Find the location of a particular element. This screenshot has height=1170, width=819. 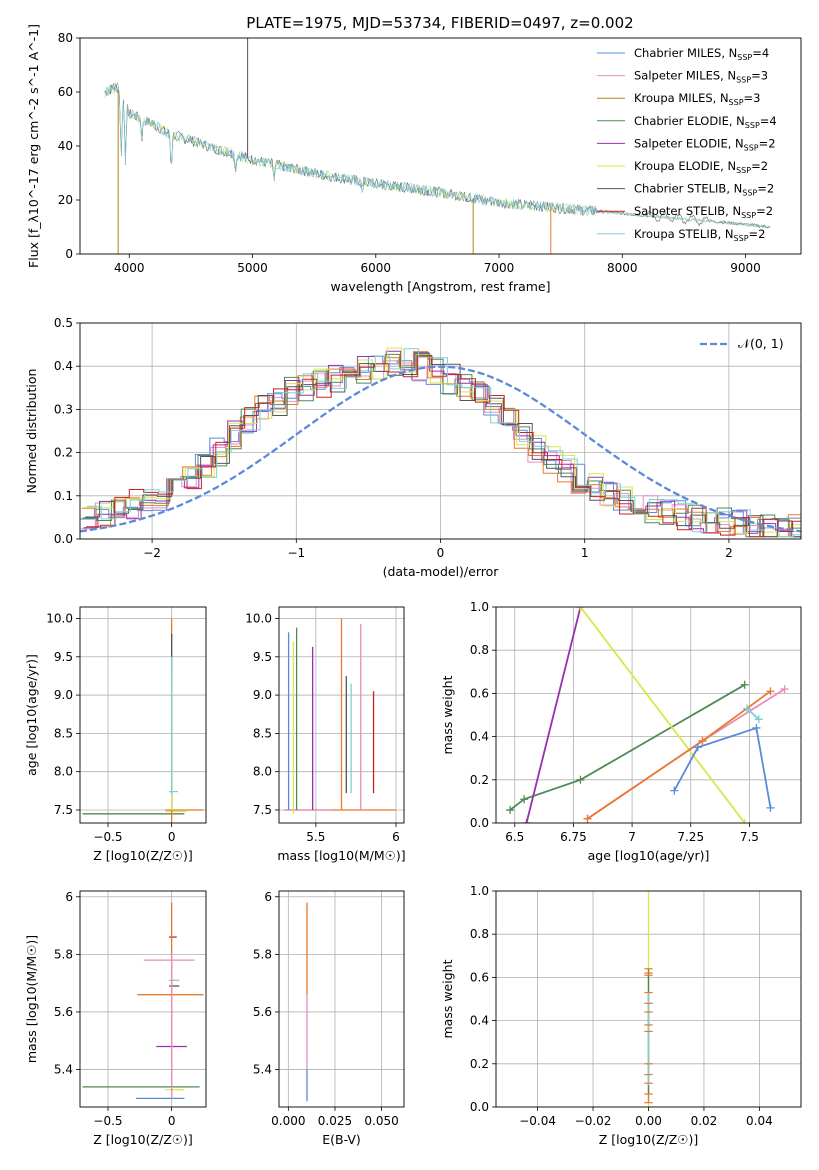

y-tick-label: 0.5 is located at coordinates (63, 323).